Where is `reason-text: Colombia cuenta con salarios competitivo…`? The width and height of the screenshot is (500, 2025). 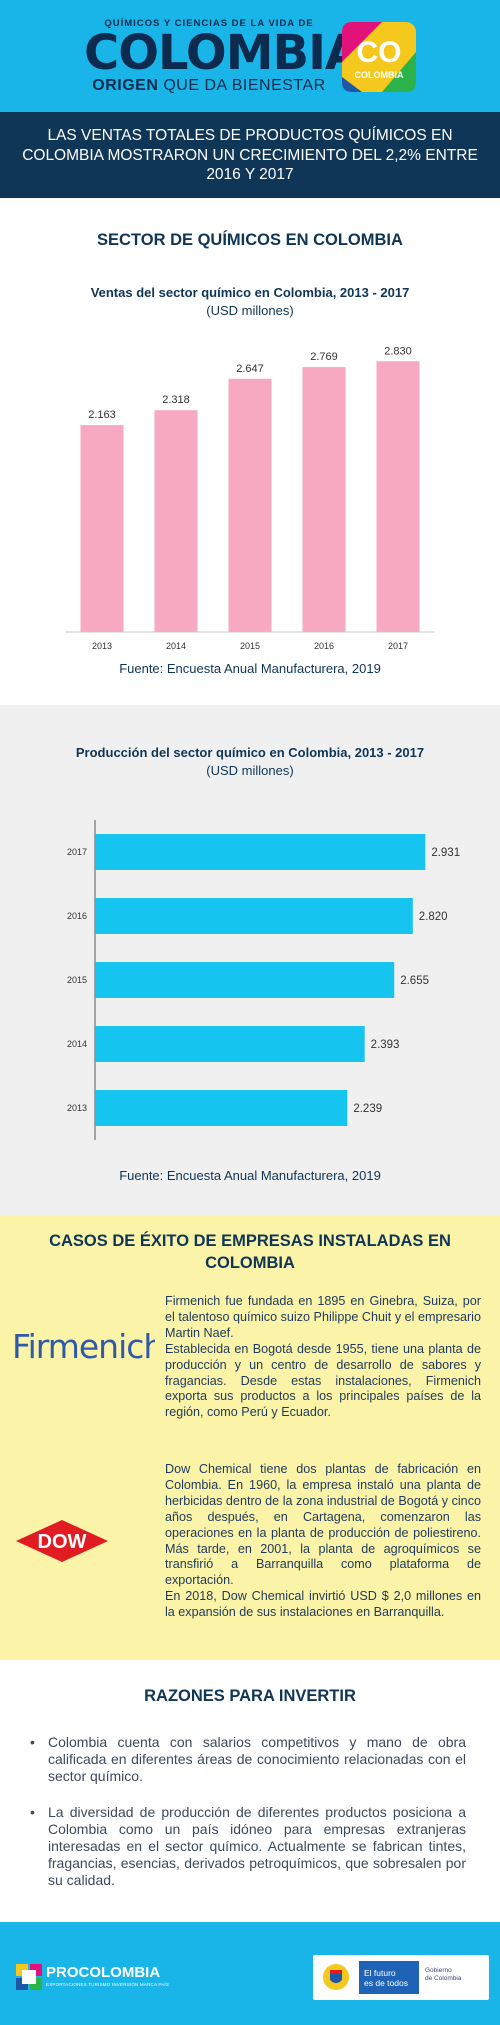 reason-text: Colombia cuenta con salarios competitivo… is located at coordinates (257, 1759).